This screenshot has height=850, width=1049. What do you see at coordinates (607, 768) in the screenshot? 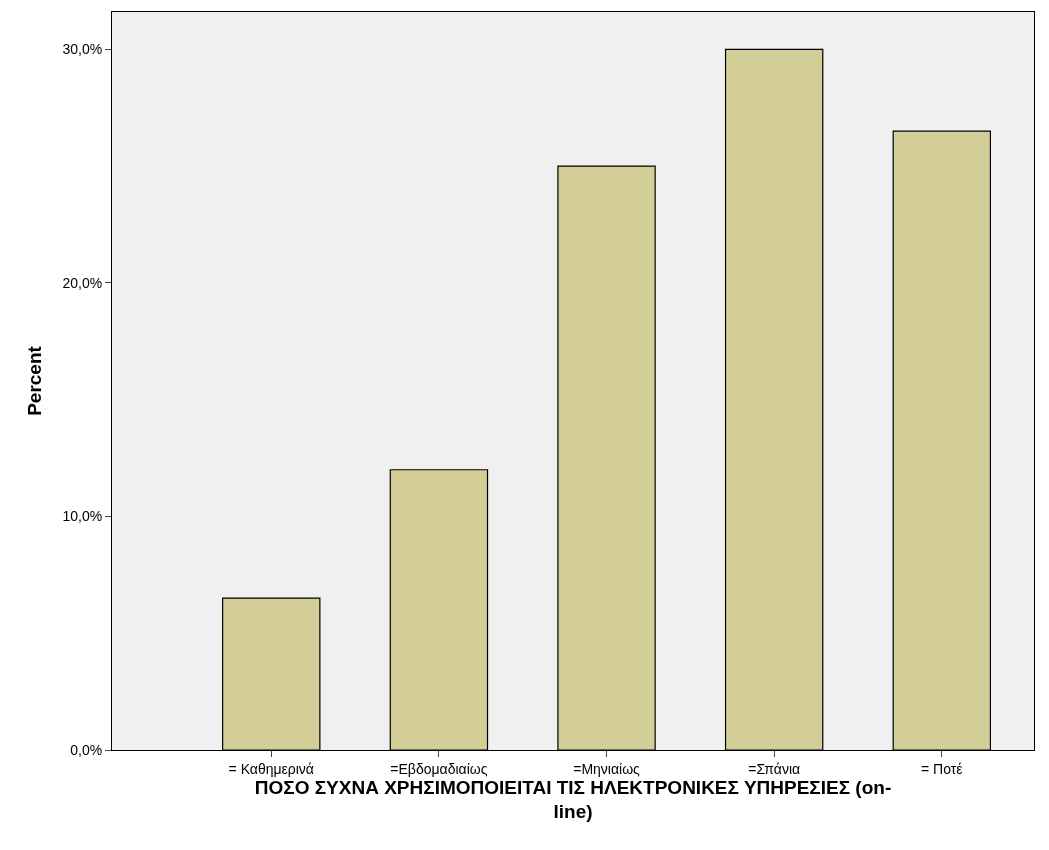
I see `x-tick-label: =Μηνιαίως` at bounding box center [607, 768].